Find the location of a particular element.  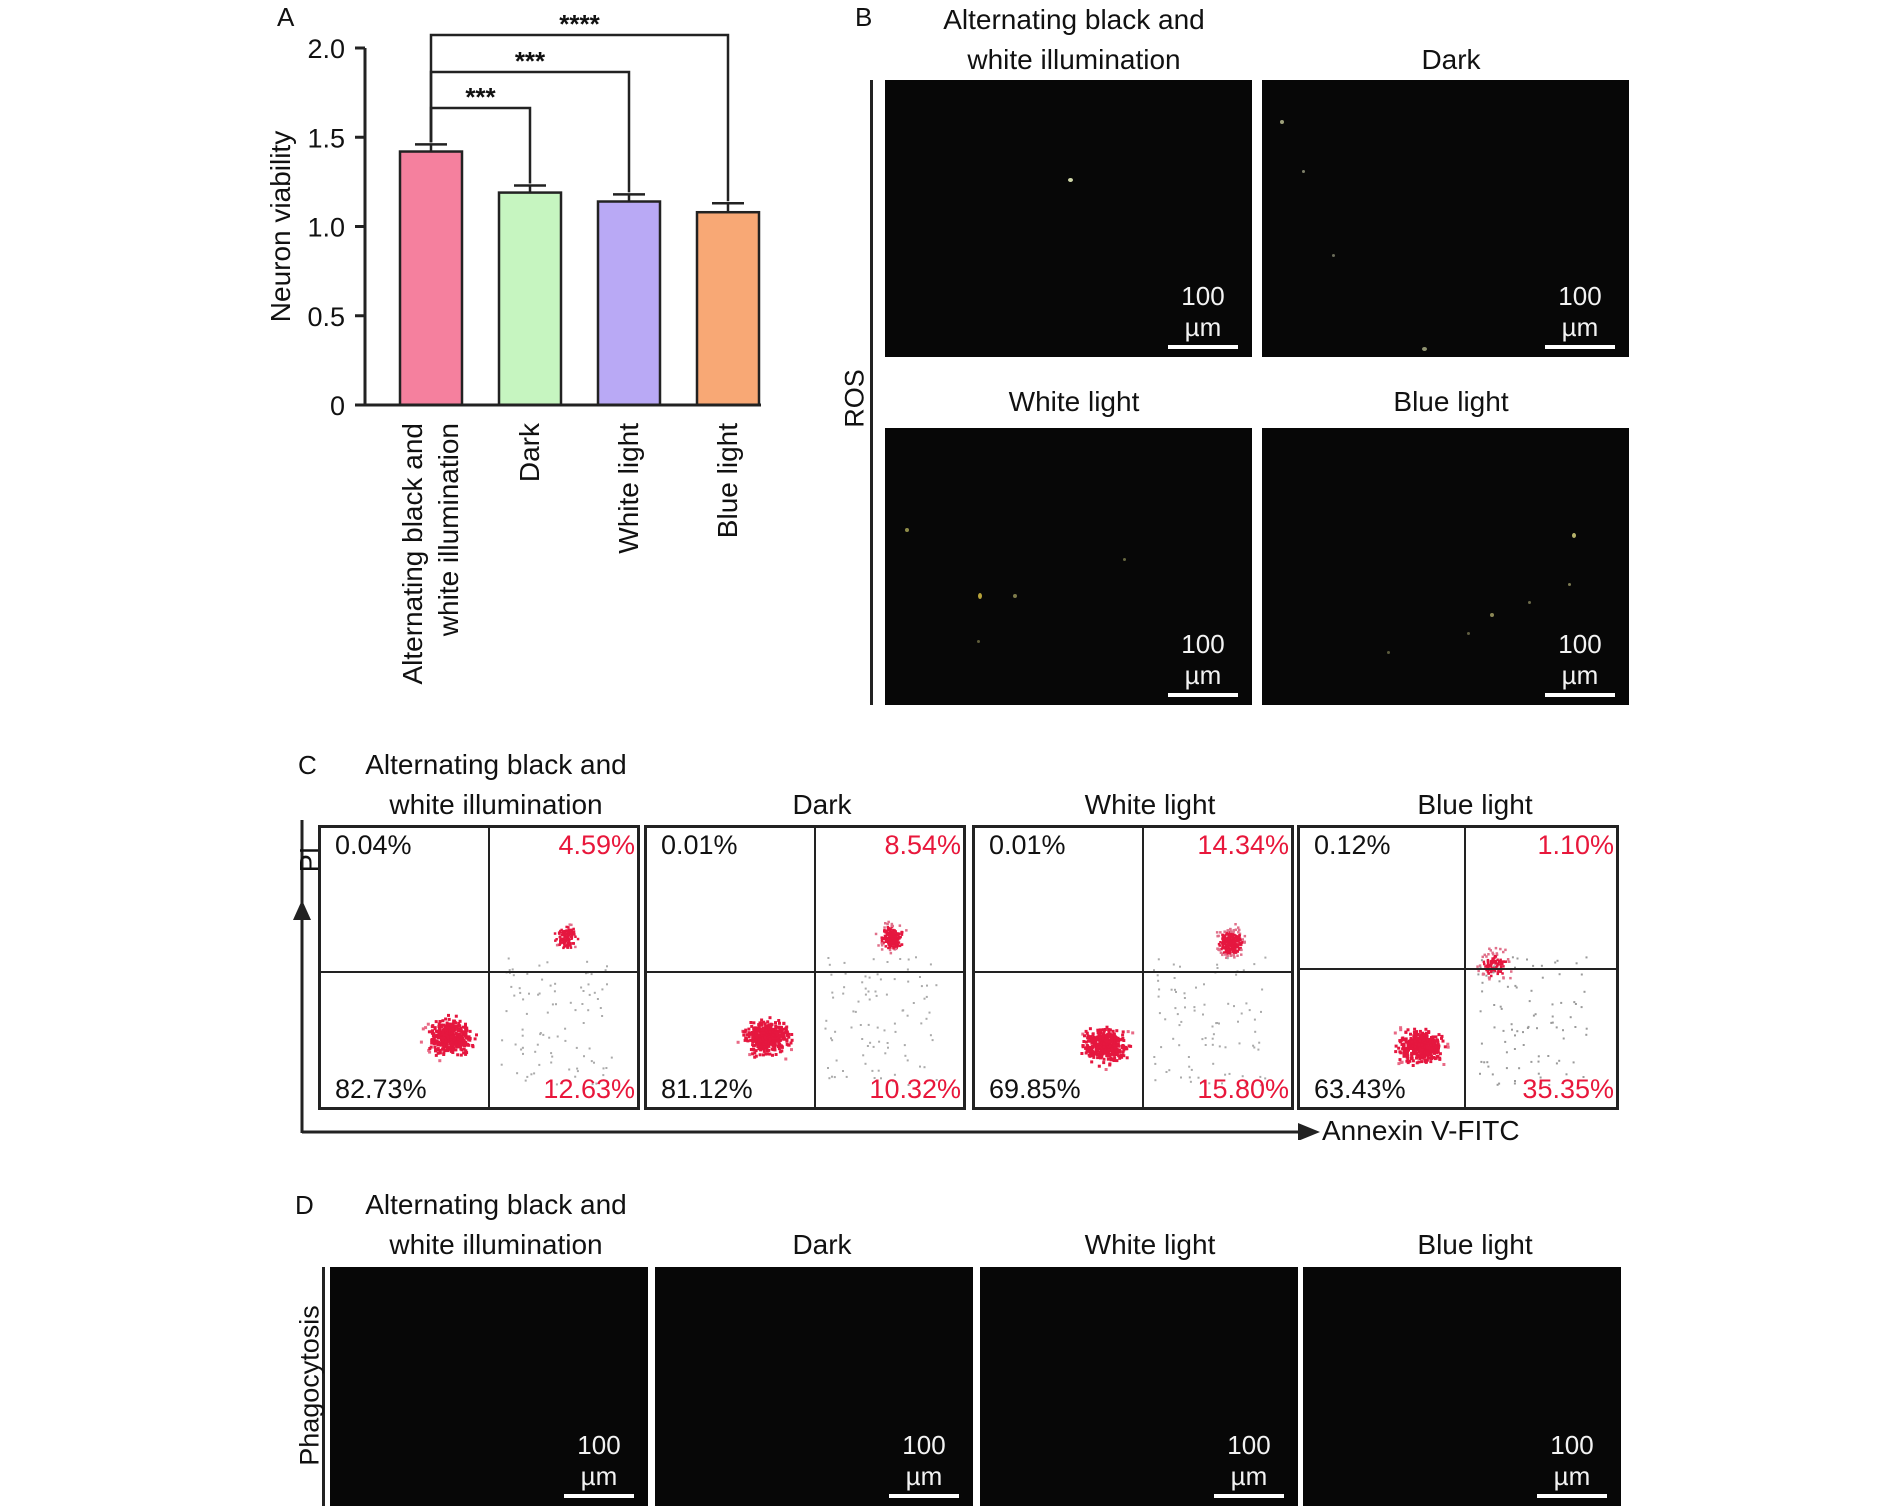

x-tick-label: Alternating black and is located at coordinates (412, 554).